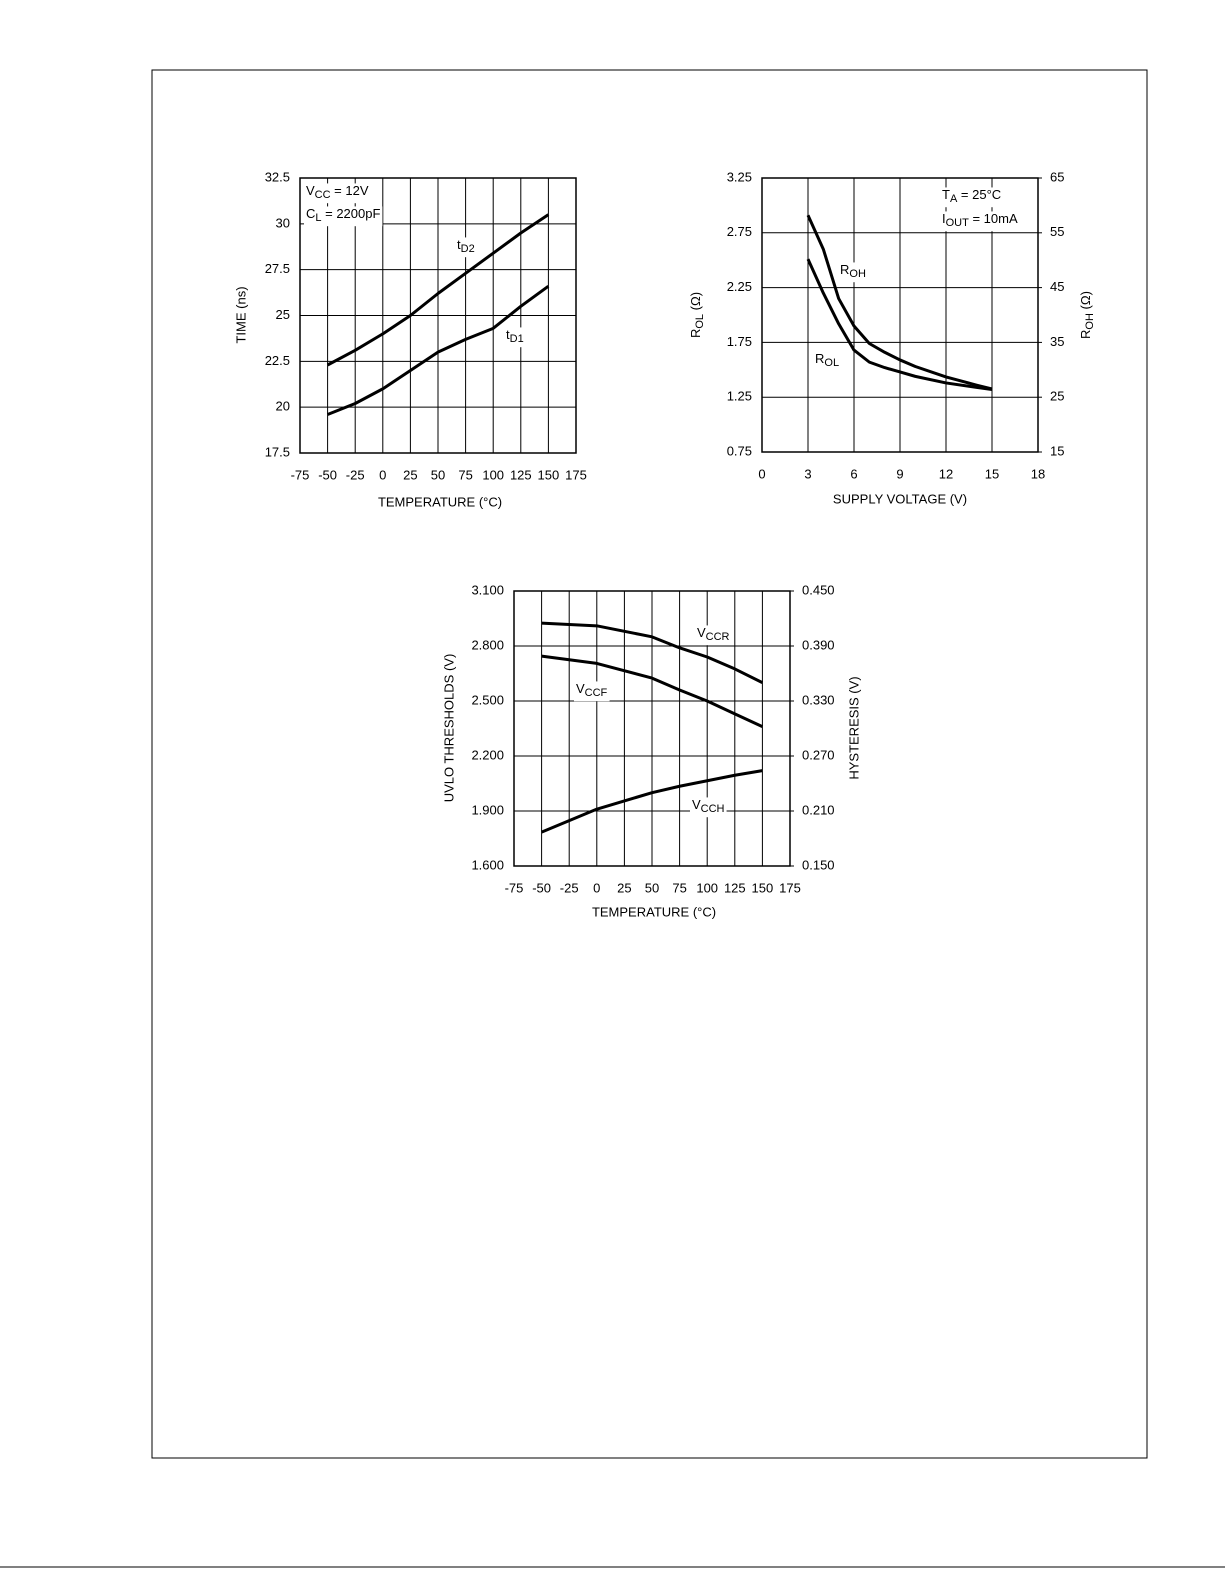 Image resolution: width=1225 pixels, height=1585 pixels. What do you see at coordinates (487, 864) in the screenshot?
I see `y-tick-label: 1.600` at bounding box center [487, 864].